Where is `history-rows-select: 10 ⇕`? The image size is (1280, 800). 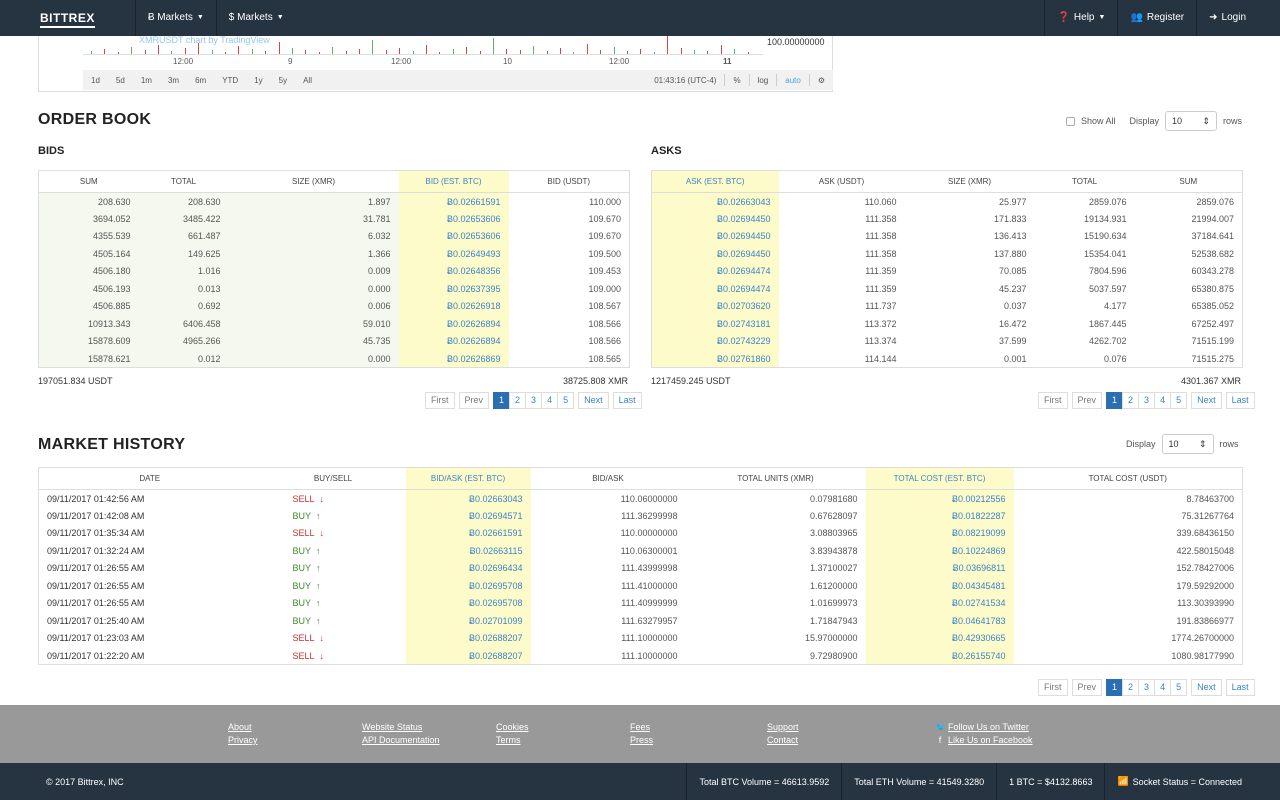
history-rows-select: 10 ⇕ is located at coordinates (1187, 444).